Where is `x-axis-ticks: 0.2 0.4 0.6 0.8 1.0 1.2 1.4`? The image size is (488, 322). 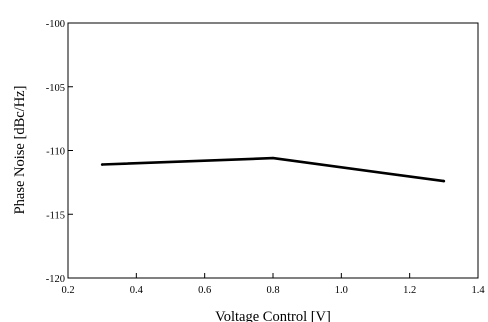 x-axis-ticks: 0.2 0.4 0.6 0.8 1.0 1.2 1.4 is located at coordinates (273, 284).